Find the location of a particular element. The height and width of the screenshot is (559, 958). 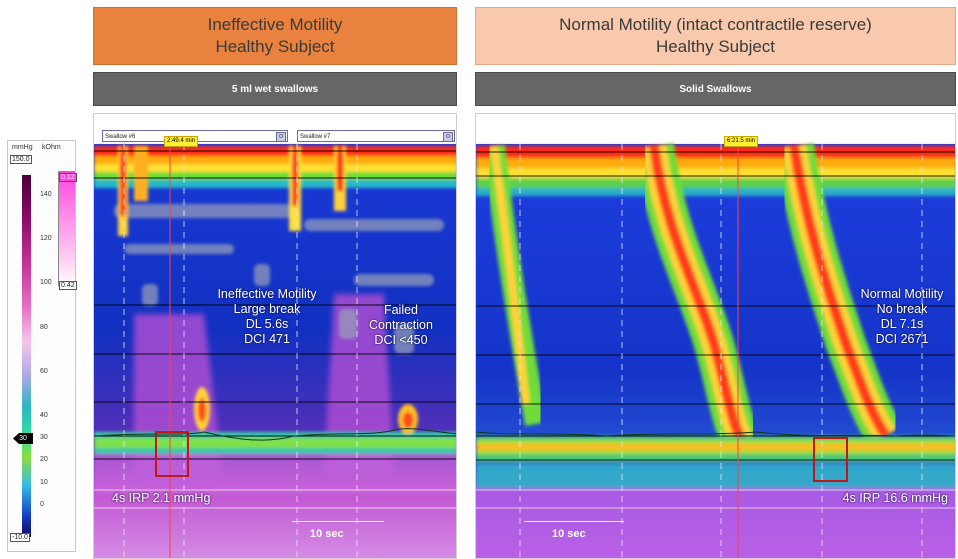

right-subtitle-bar: Solid Swallows is located at coordinates (715, 89).